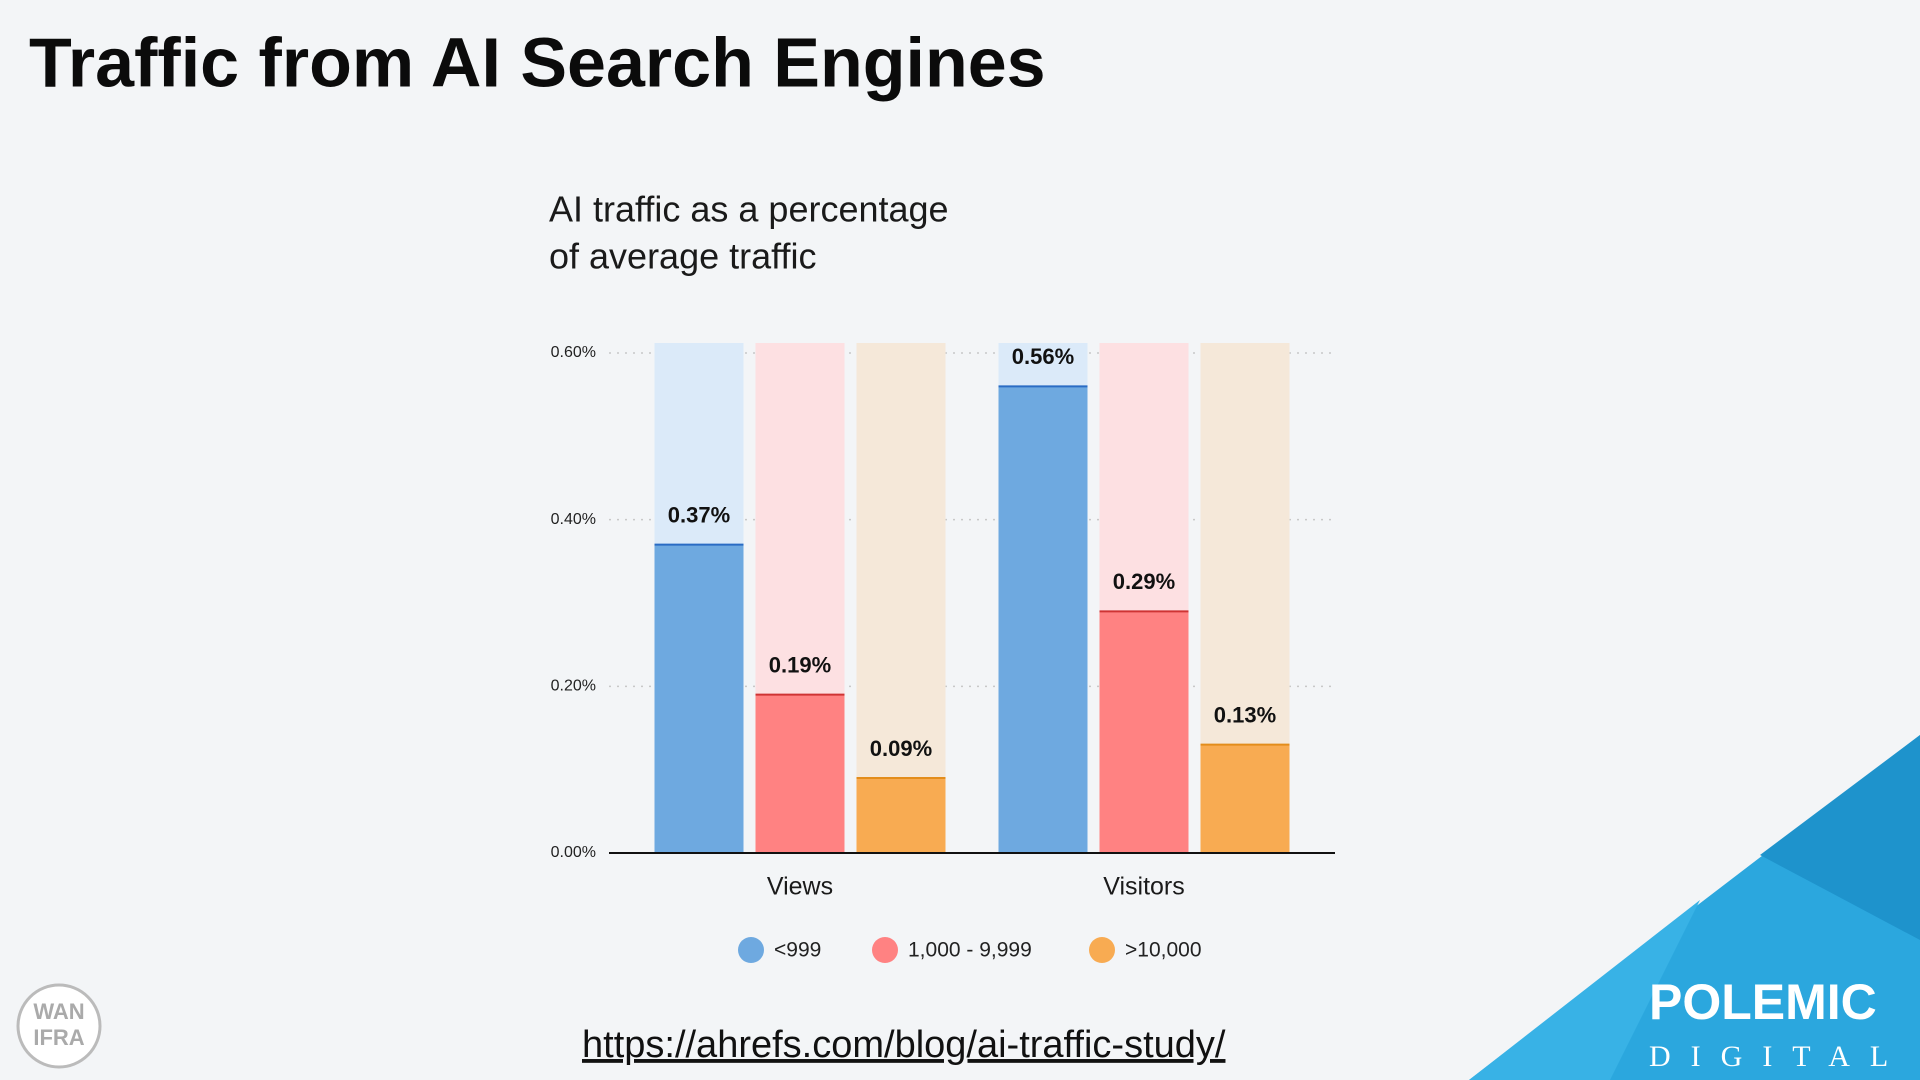 Image resolution: width=1920 pixels, height=1080 pixels. Describe the element at coordinates (573, 352) in the screenshot. I see `y-tick-label: 0.60%` at that location.